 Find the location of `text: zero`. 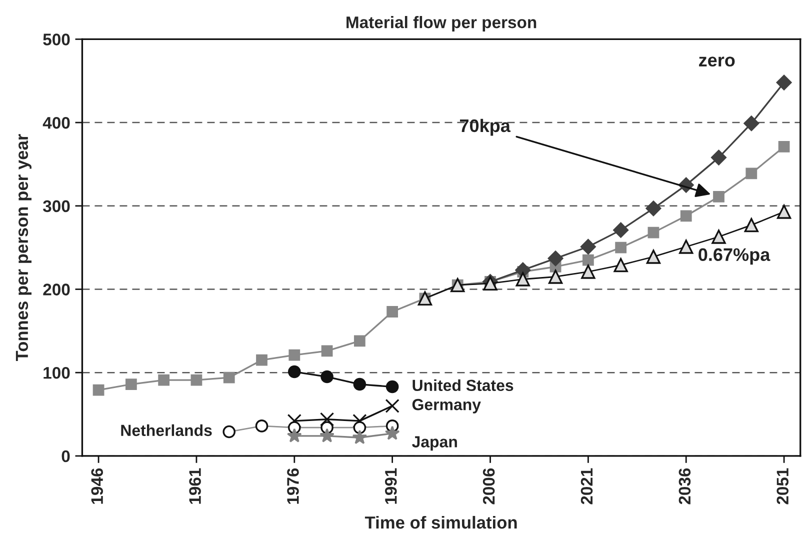

text: zero is located at coordinates (717, 61).